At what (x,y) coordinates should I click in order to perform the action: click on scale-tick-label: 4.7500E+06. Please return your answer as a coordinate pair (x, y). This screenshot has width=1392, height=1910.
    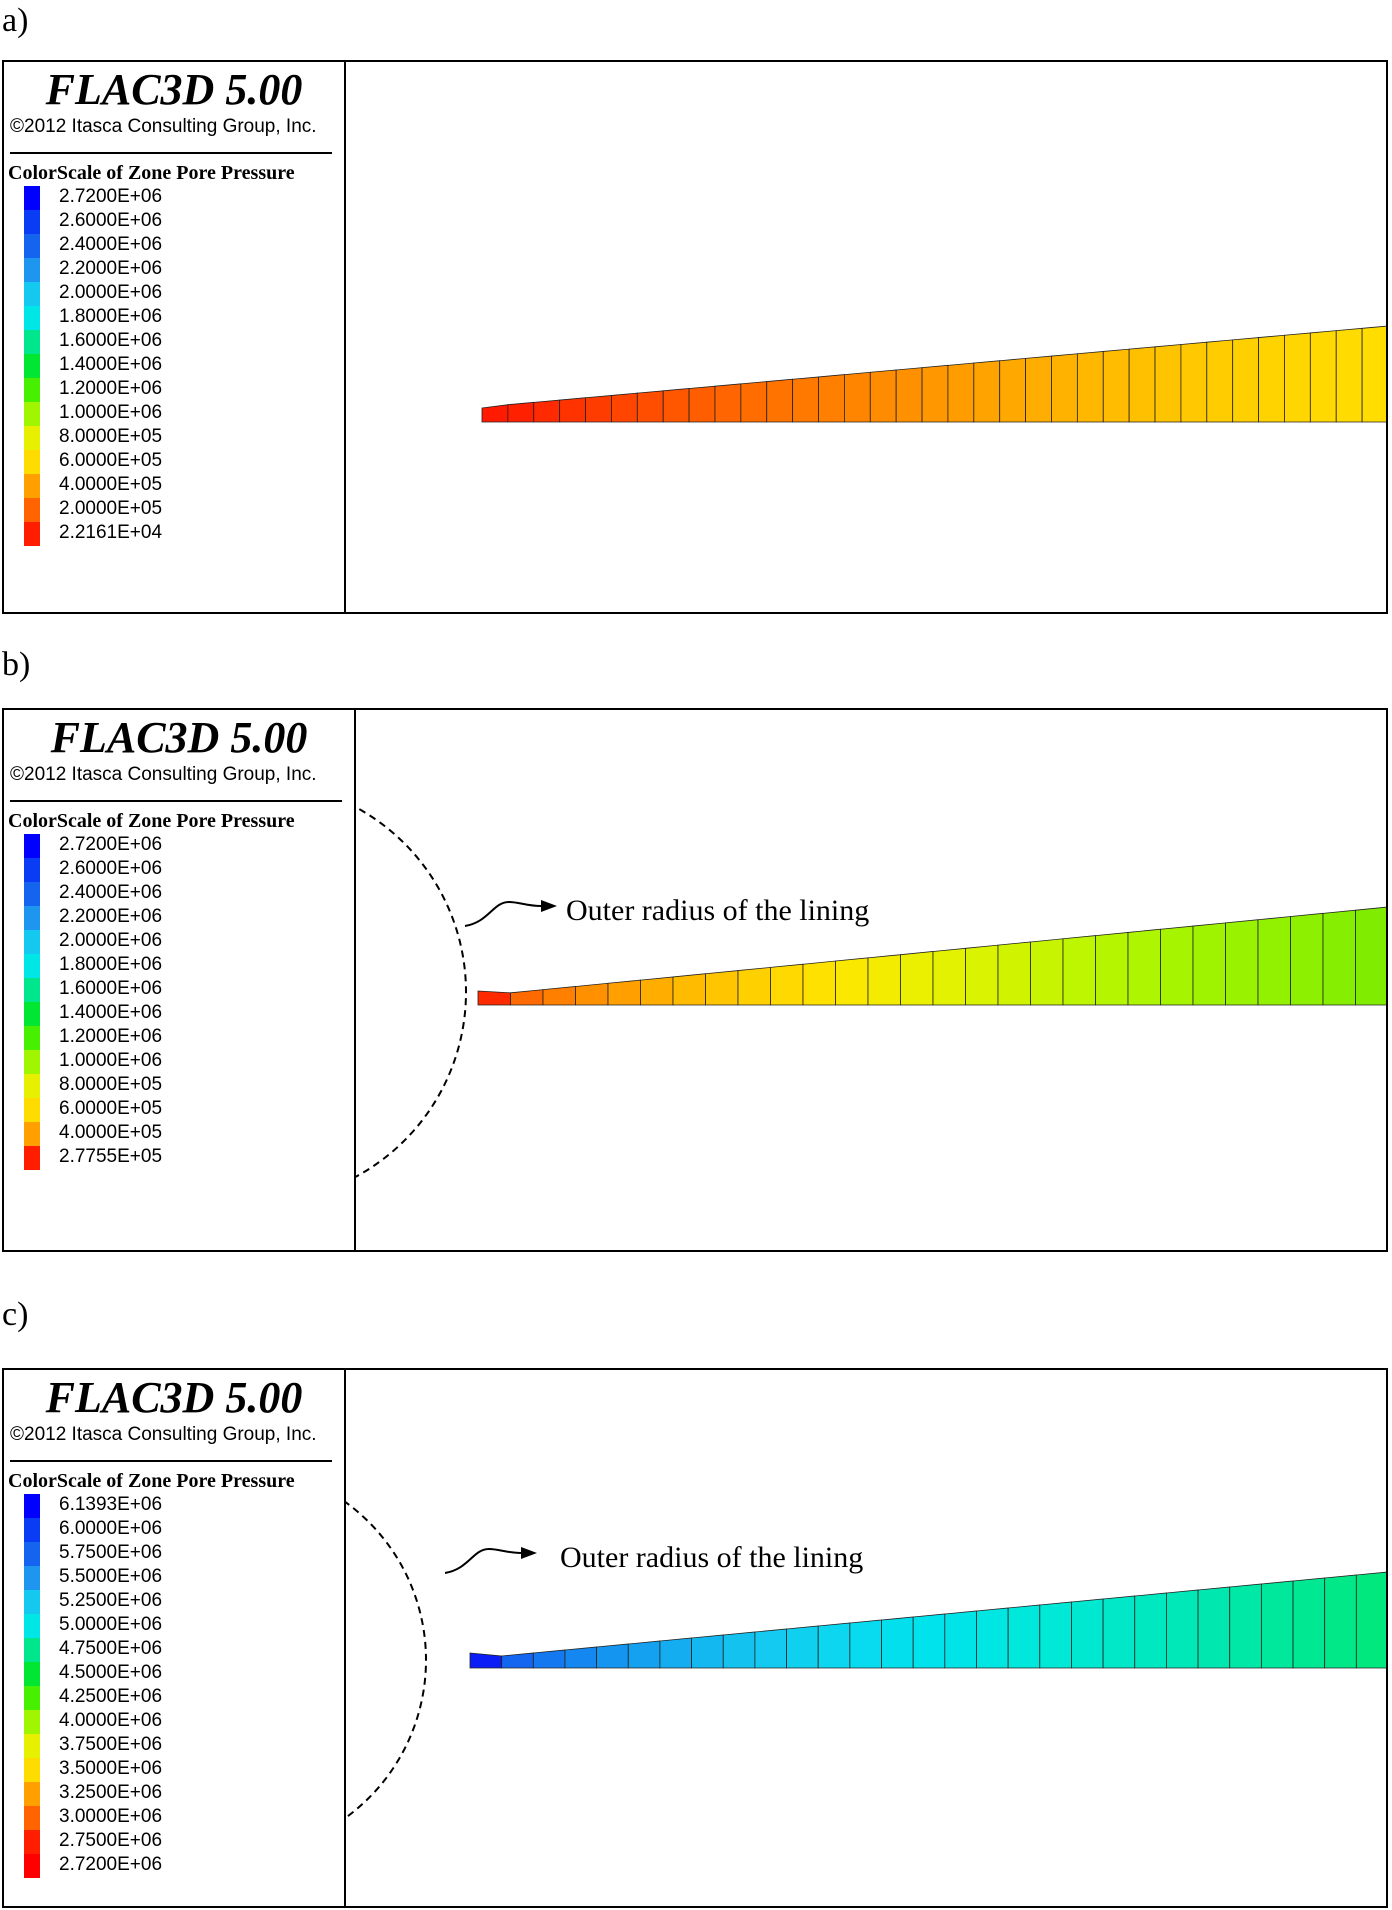
    Looking at the image, I should click on (111, 1648).